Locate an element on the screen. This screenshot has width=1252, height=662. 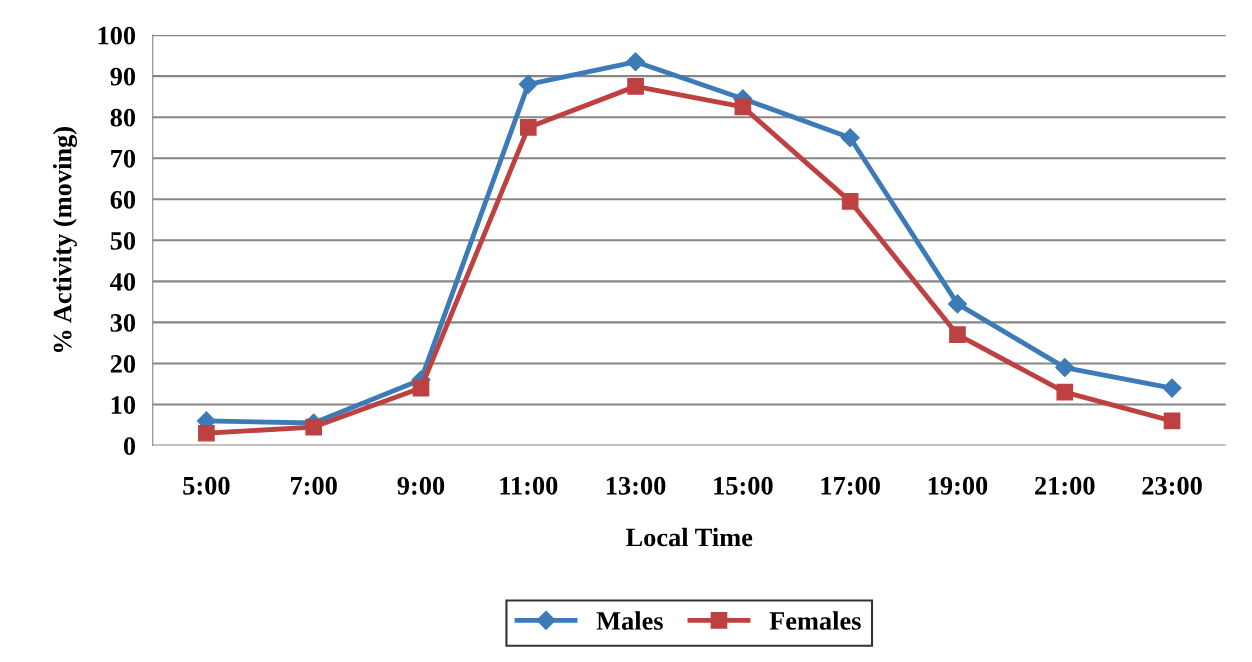
y-tick-label: 90 is located at coordinates (123, 76).